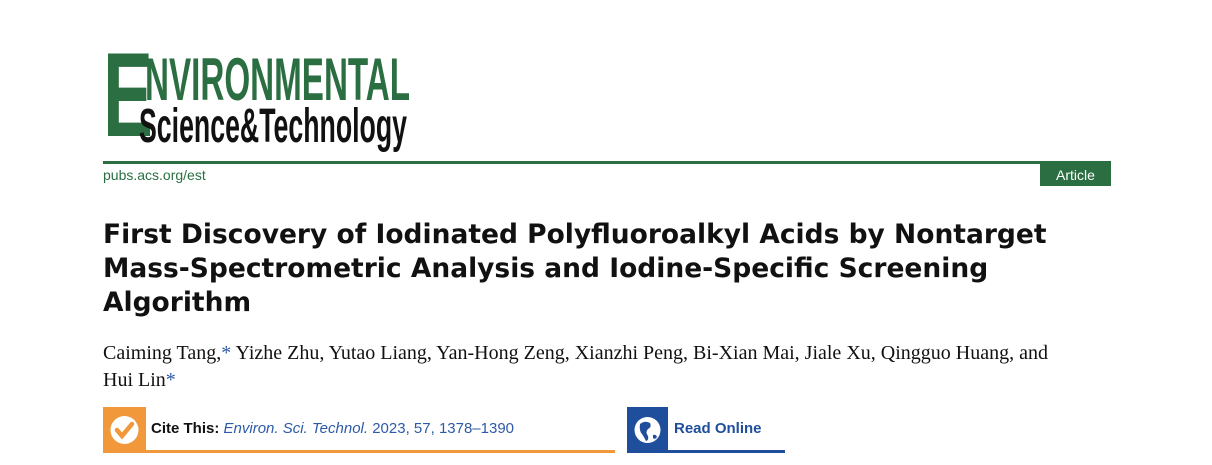 The image size is (1212, 465). I want to click on journal-url: pubs.acs.org/est, so click(154, 175).